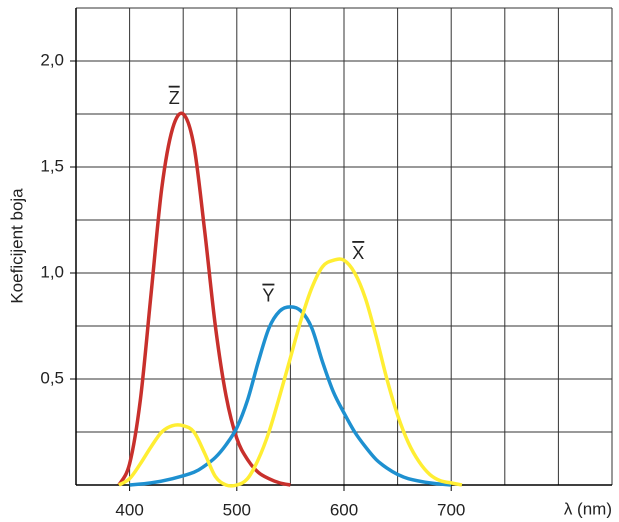 This screenshot has width=619, height=522. What do you see at coordinates (268, 296) in the screenshot?
I see `legend-label: Y` at bounding box center [268, 296].